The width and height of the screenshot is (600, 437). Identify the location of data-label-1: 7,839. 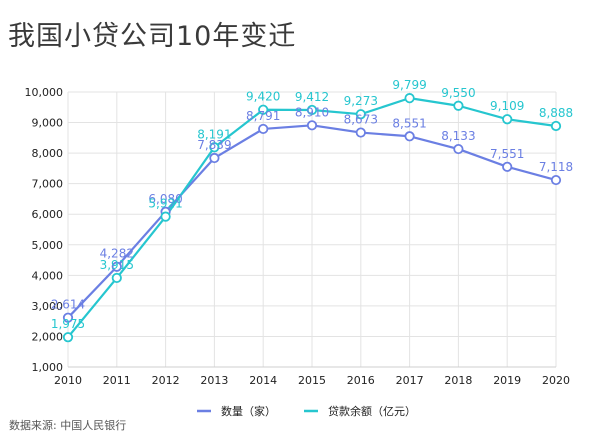
(214, 145).